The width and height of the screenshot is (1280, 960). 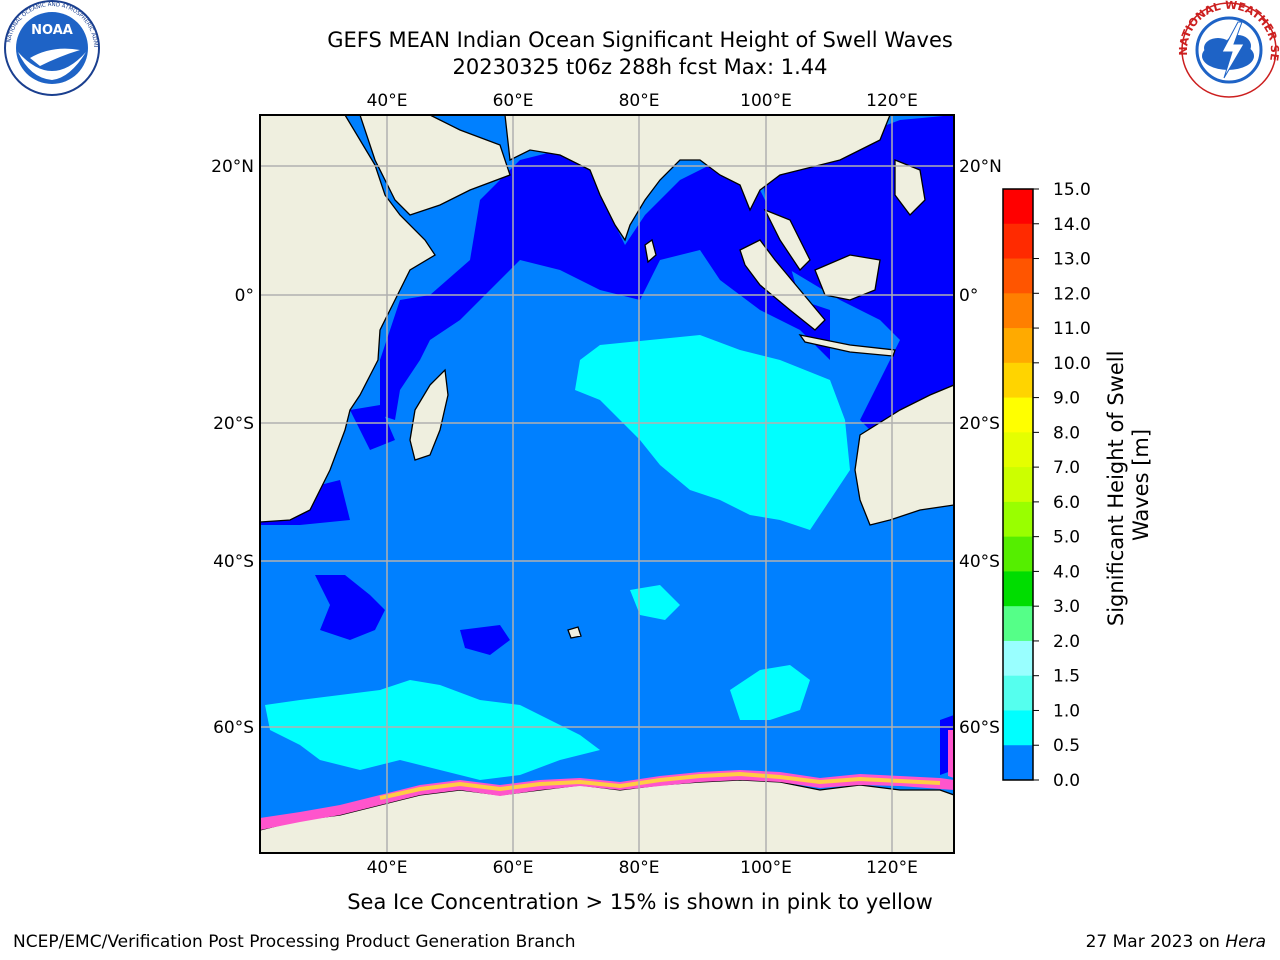 What do you see at coordinates (980, 167) in the screenshot?
I see `lat-tick-right: 20°N` at bounding box center [980, 167].